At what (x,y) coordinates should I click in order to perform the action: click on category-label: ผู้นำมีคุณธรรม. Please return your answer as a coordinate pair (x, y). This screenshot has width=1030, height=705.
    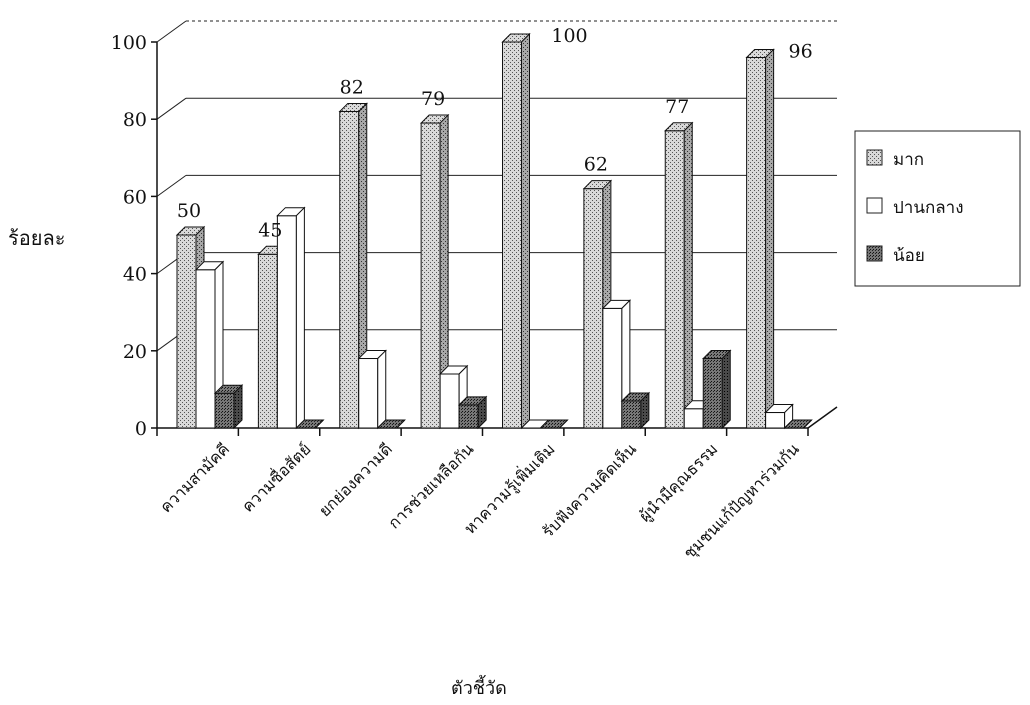
    Looking at the image, I should click on (678, 482).